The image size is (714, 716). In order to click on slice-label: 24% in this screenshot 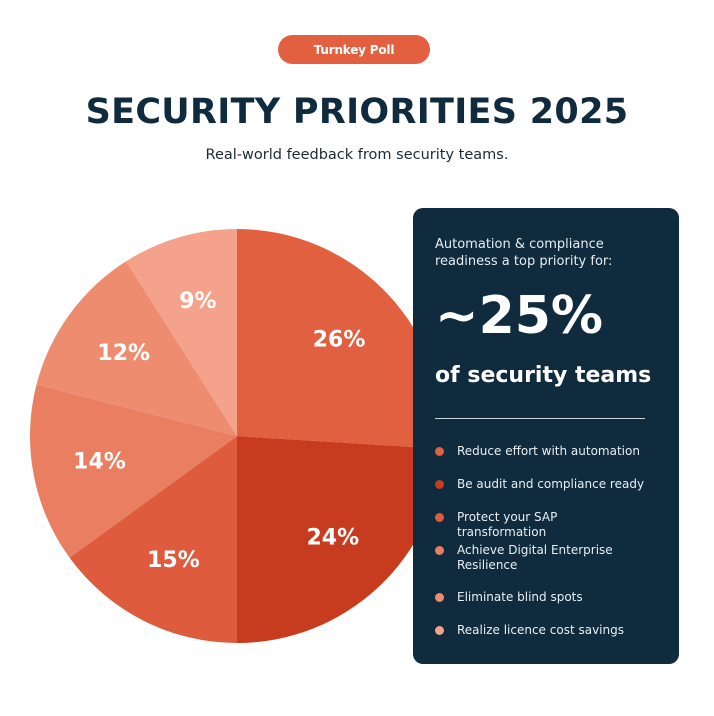, I will do `click(333, 538)`.